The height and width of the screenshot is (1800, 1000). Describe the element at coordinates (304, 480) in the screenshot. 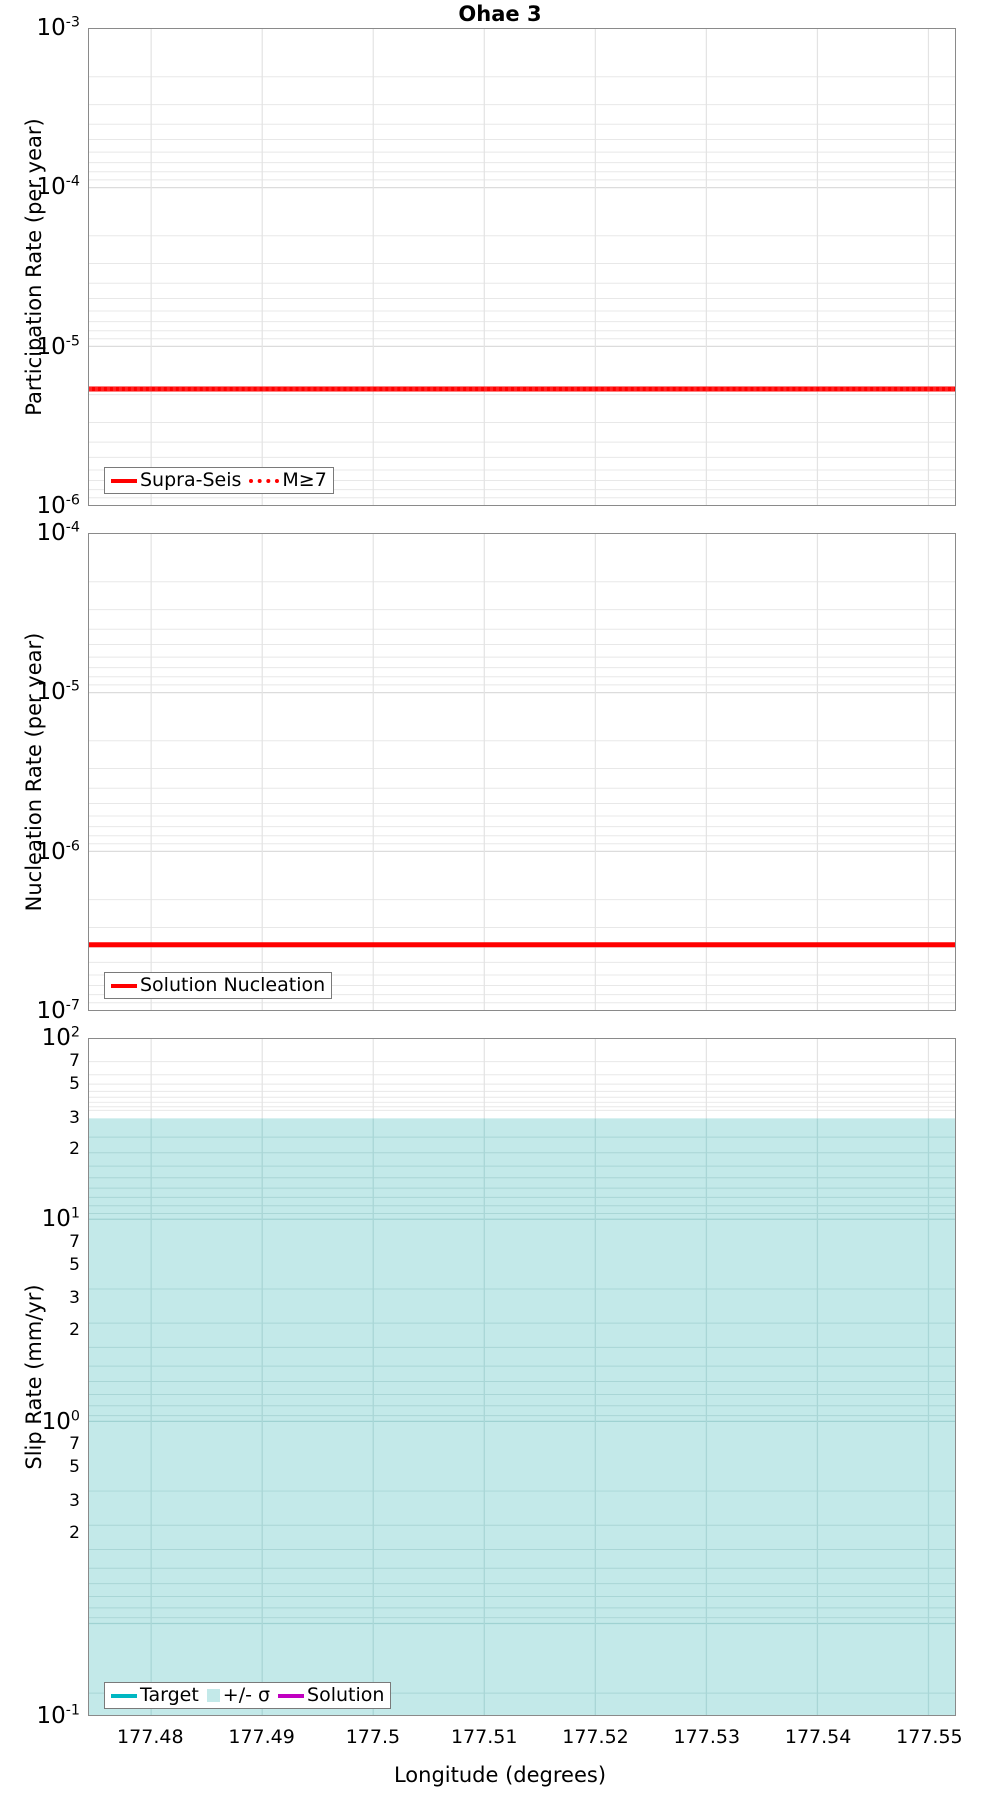

I see `legend-label: M≥7` at that location.